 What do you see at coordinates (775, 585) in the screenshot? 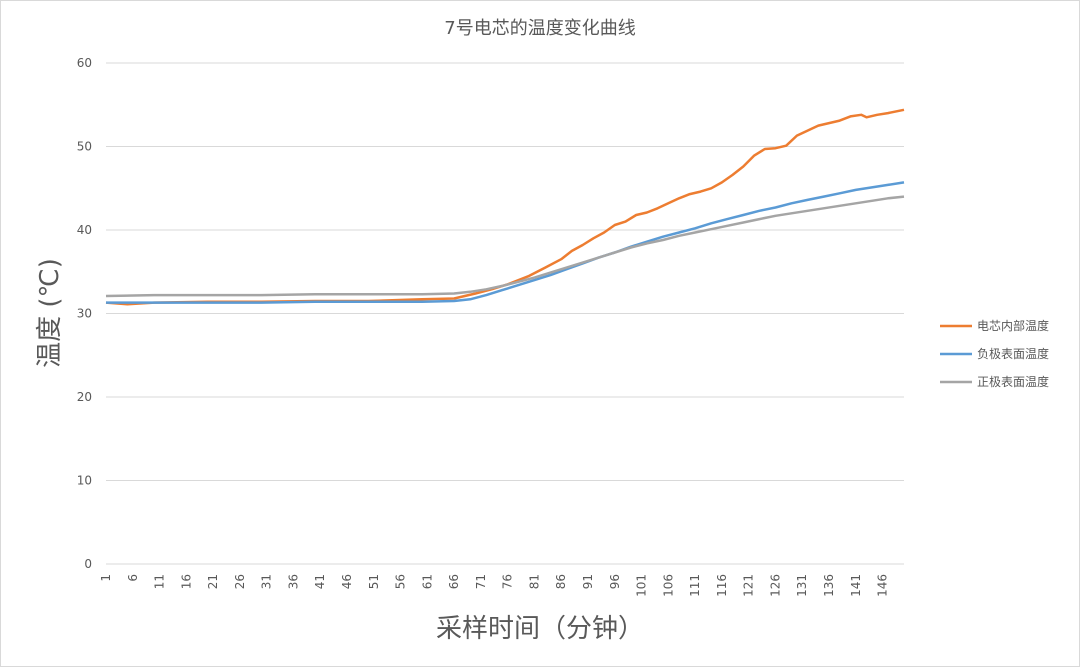
I see `x-tick-label: 126` at bounding box center [775, 585].